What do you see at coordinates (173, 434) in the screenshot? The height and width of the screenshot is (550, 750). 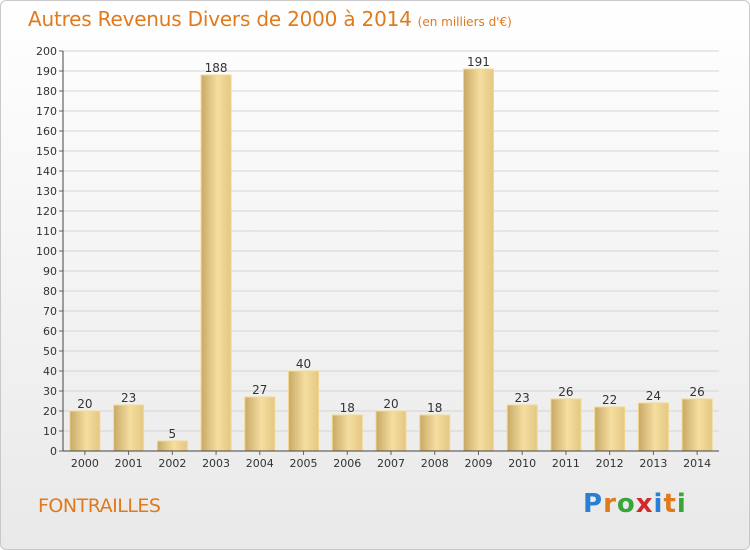 I see `bar-value-label: 5` at bounding box center [173, 434].